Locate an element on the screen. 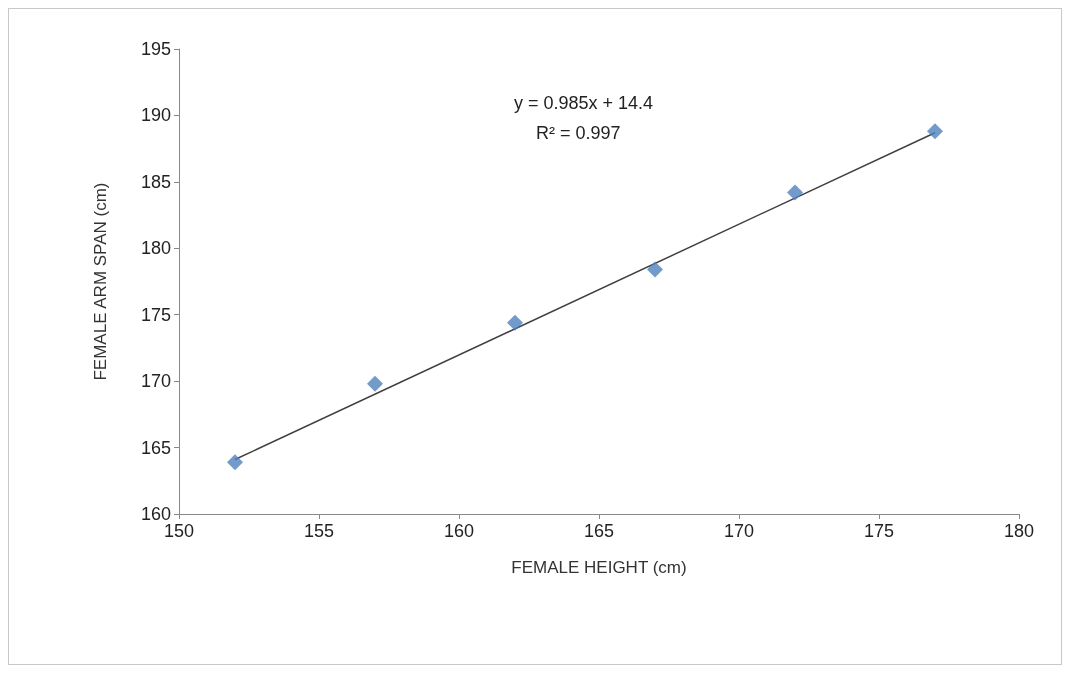 This screenshot has height=675, width=1072. annotation: R² = 0.997 is located at coordinates (578, 133).